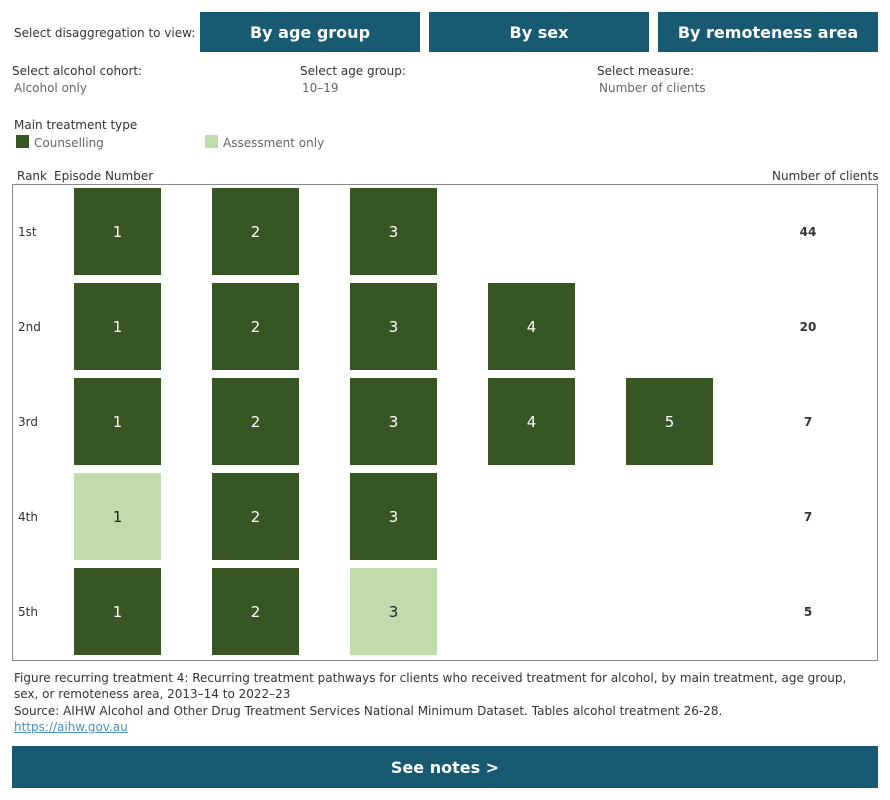  I want to click on header: Episode Number, so click(104, 176).